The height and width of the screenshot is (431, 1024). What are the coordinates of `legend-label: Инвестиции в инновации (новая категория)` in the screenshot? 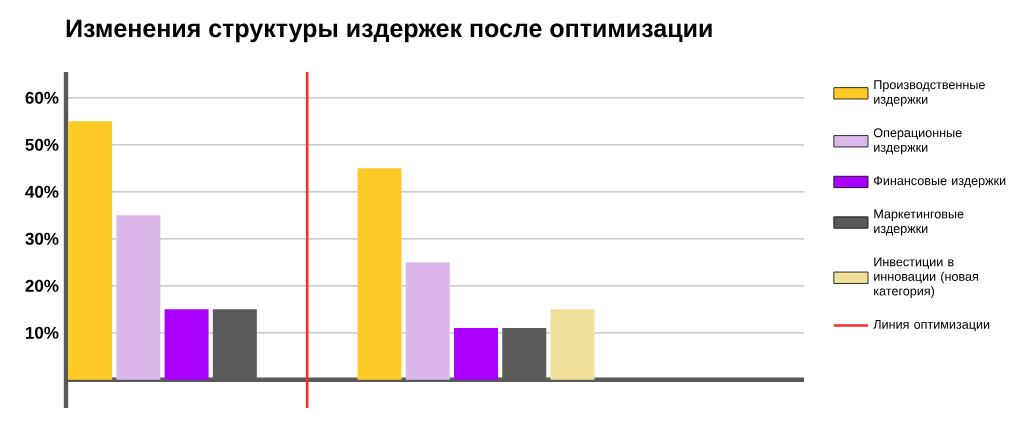 It's located at (926, 277).